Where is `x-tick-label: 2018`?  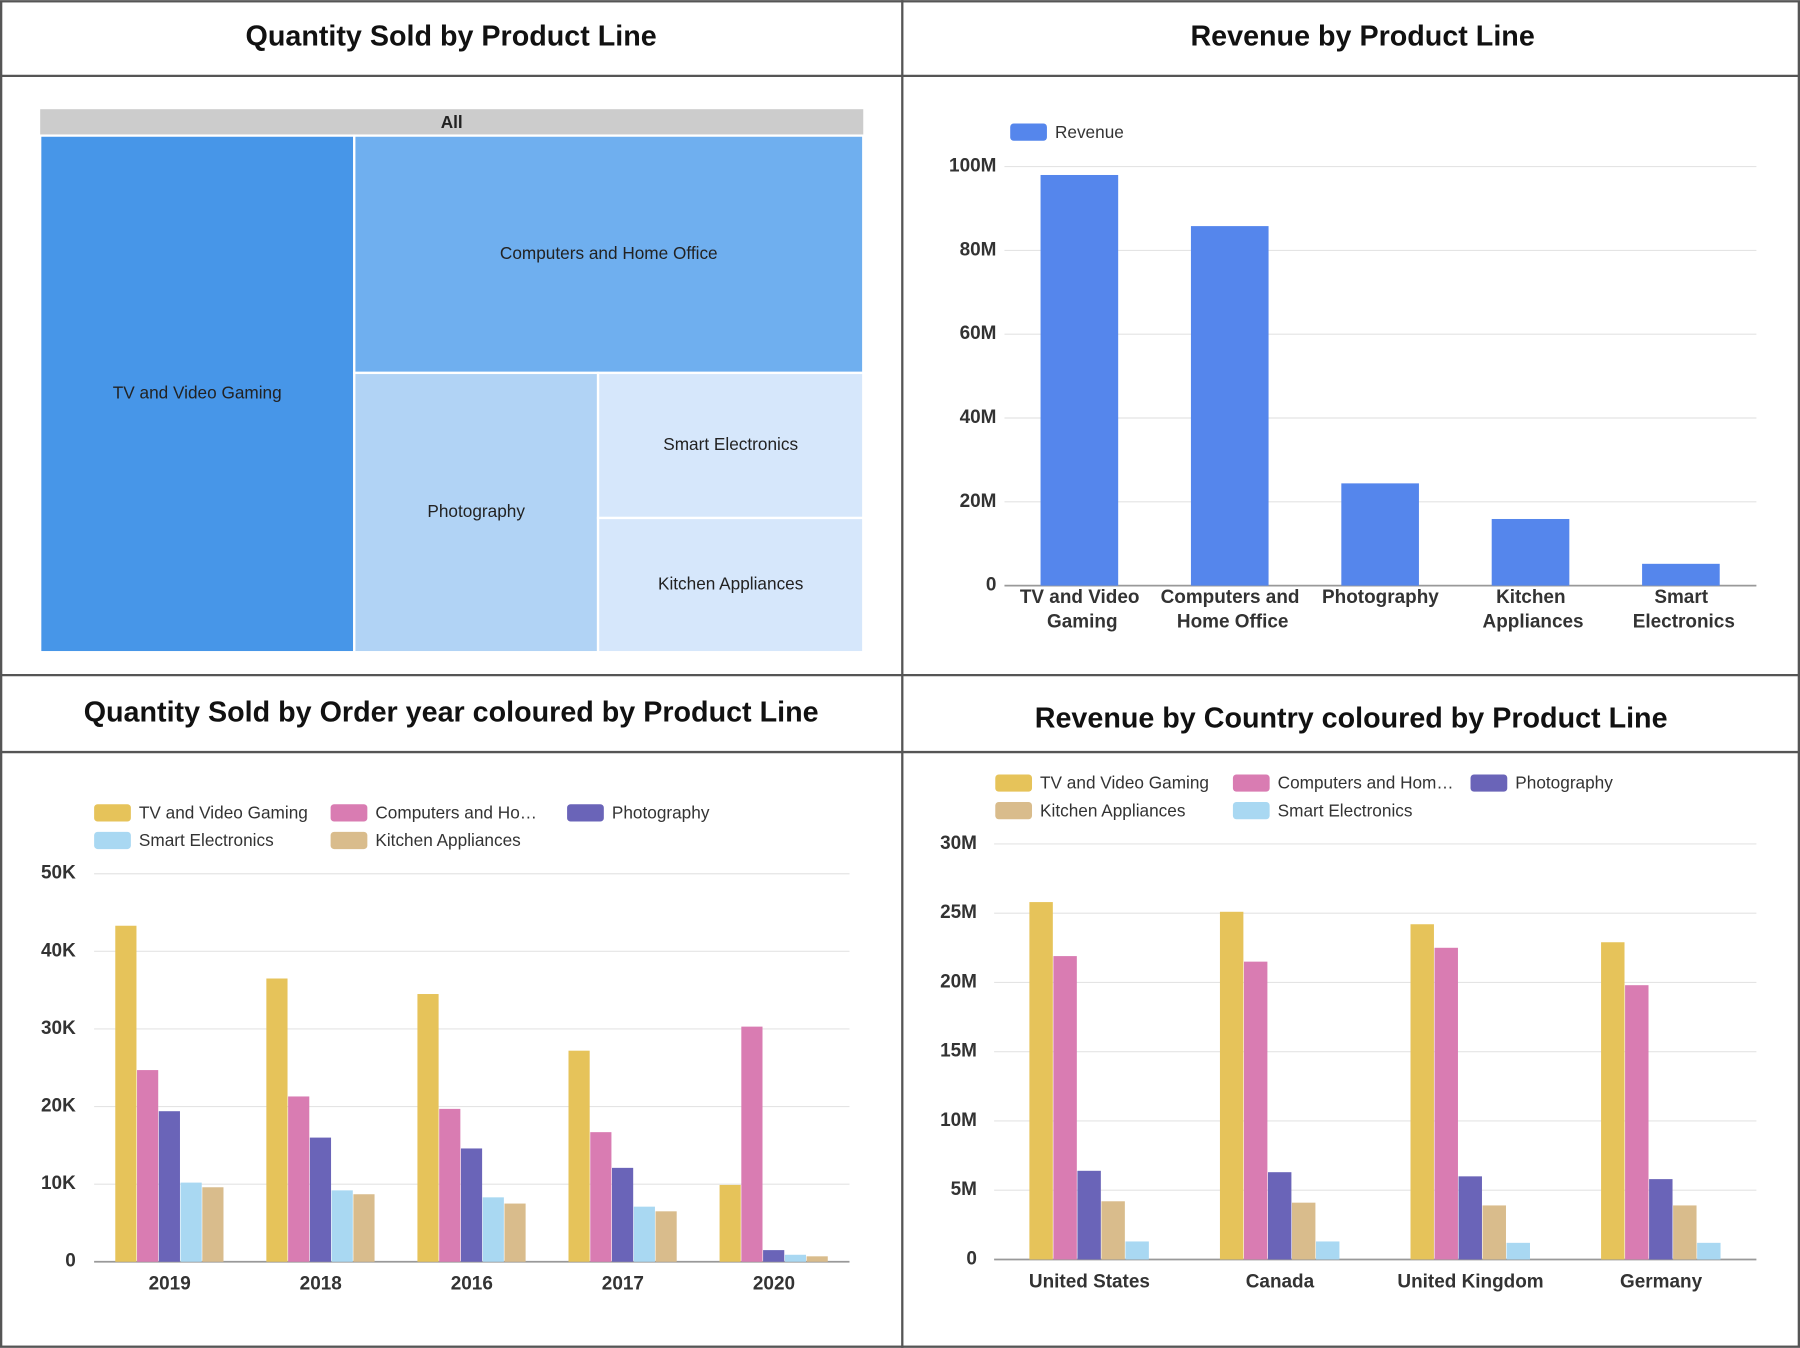
x-tick-label: 2018 is located at coordinates (321, 1284).